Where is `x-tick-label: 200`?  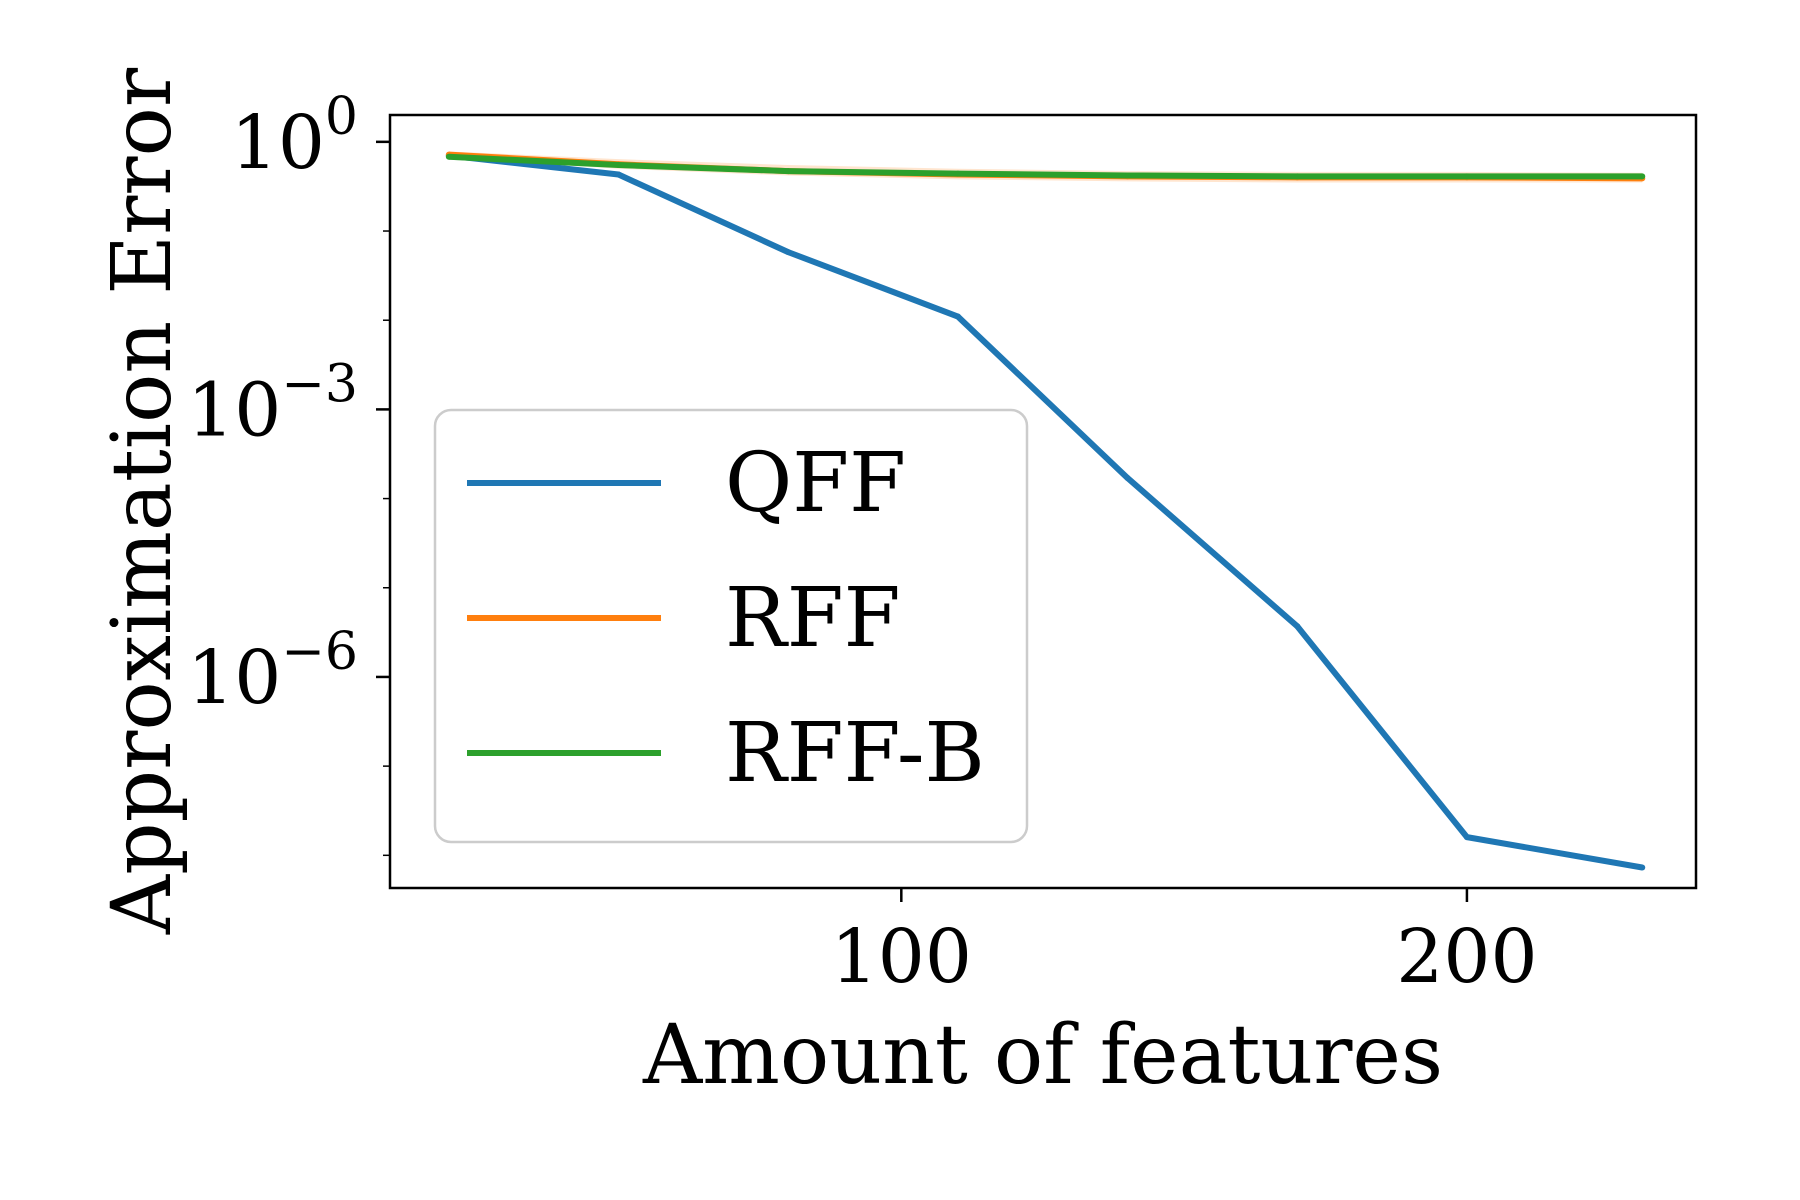
x-tick-label: 200 is located at coordinates (1466, 957).